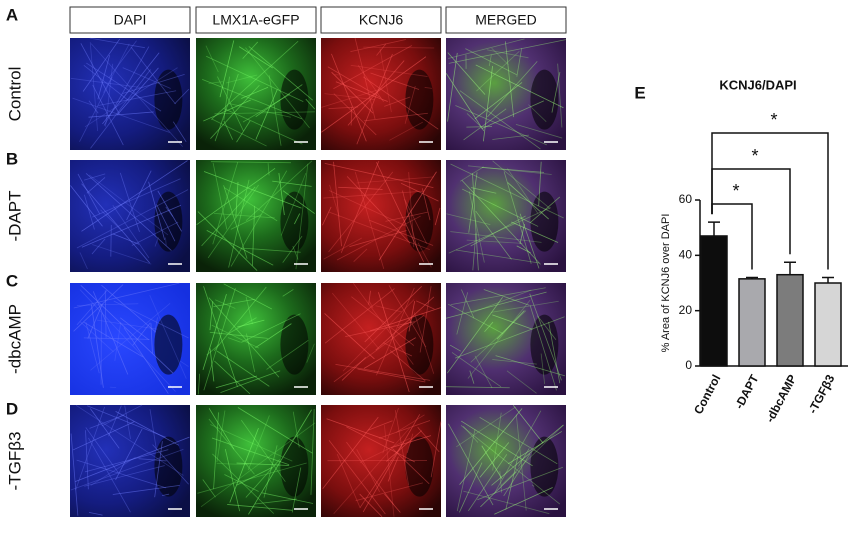 This screenshot has width=858, height=533. I want to click on panel-letter: C, so click(12, 280).